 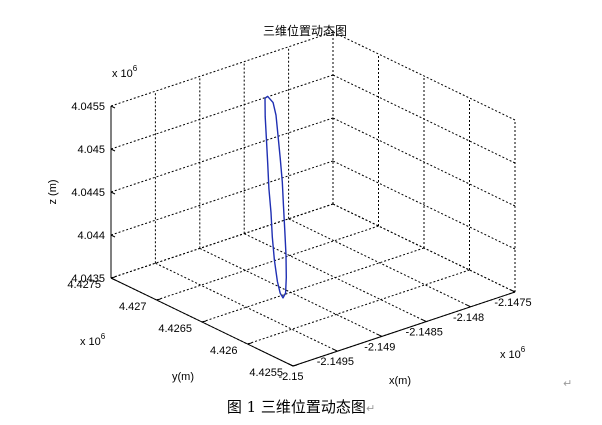 What do you see at coordinates (290, 377) in the screenshot?
I see `x-tick-label: -2.15` at bounding box center [290, 377].